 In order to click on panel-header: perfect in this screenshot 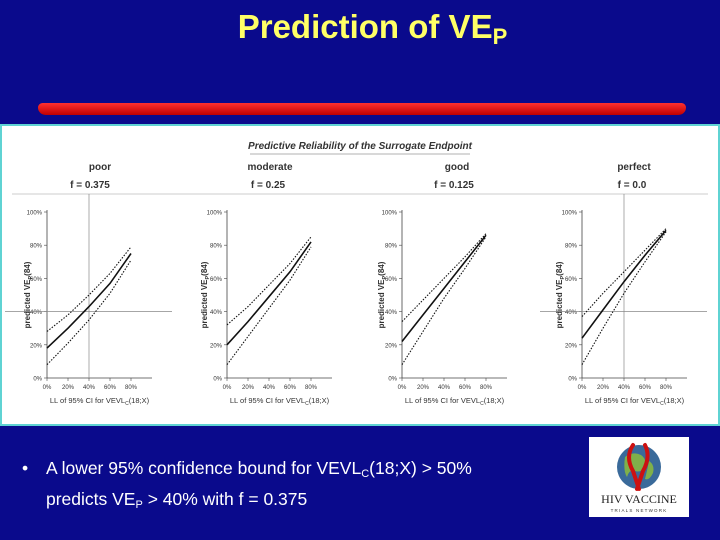, I will do `click(634, 167)`.